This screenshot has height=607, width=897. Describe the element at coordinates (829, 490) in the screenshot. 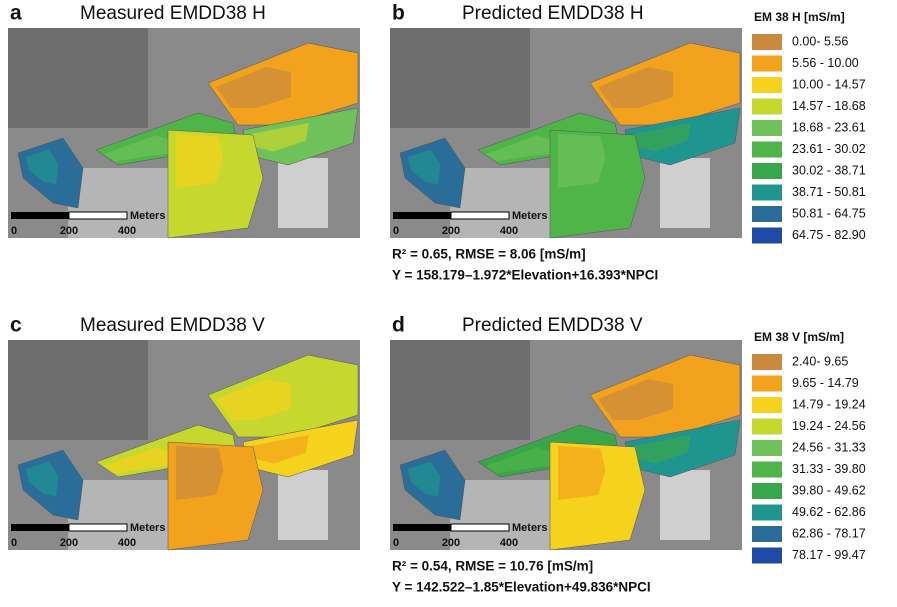

I see `legend-label: 39.80 - 49.62` at that location.